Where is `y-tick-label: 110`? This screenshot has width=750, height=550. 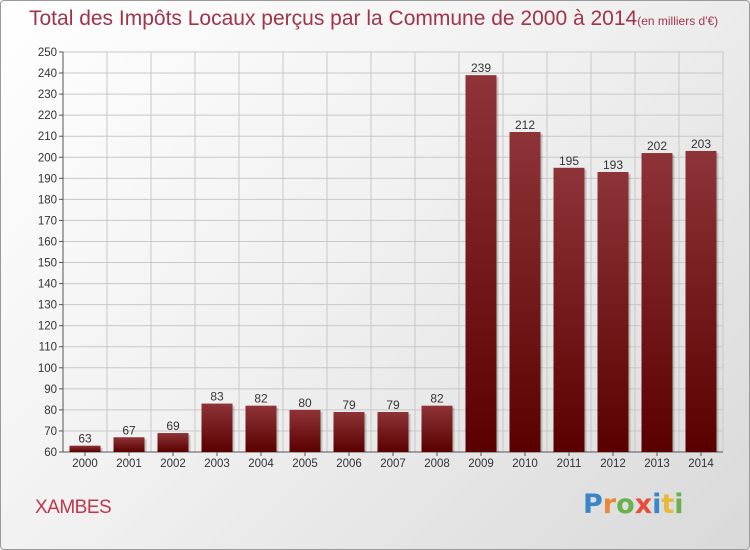 y-tick-label: 110 is located at coordinates (48, 348).